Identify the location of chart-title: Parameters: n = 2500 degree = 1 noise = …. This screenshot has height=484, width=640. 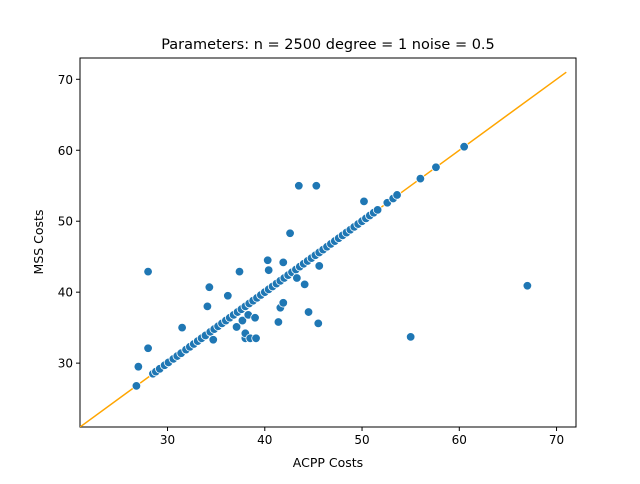
(328, 45).